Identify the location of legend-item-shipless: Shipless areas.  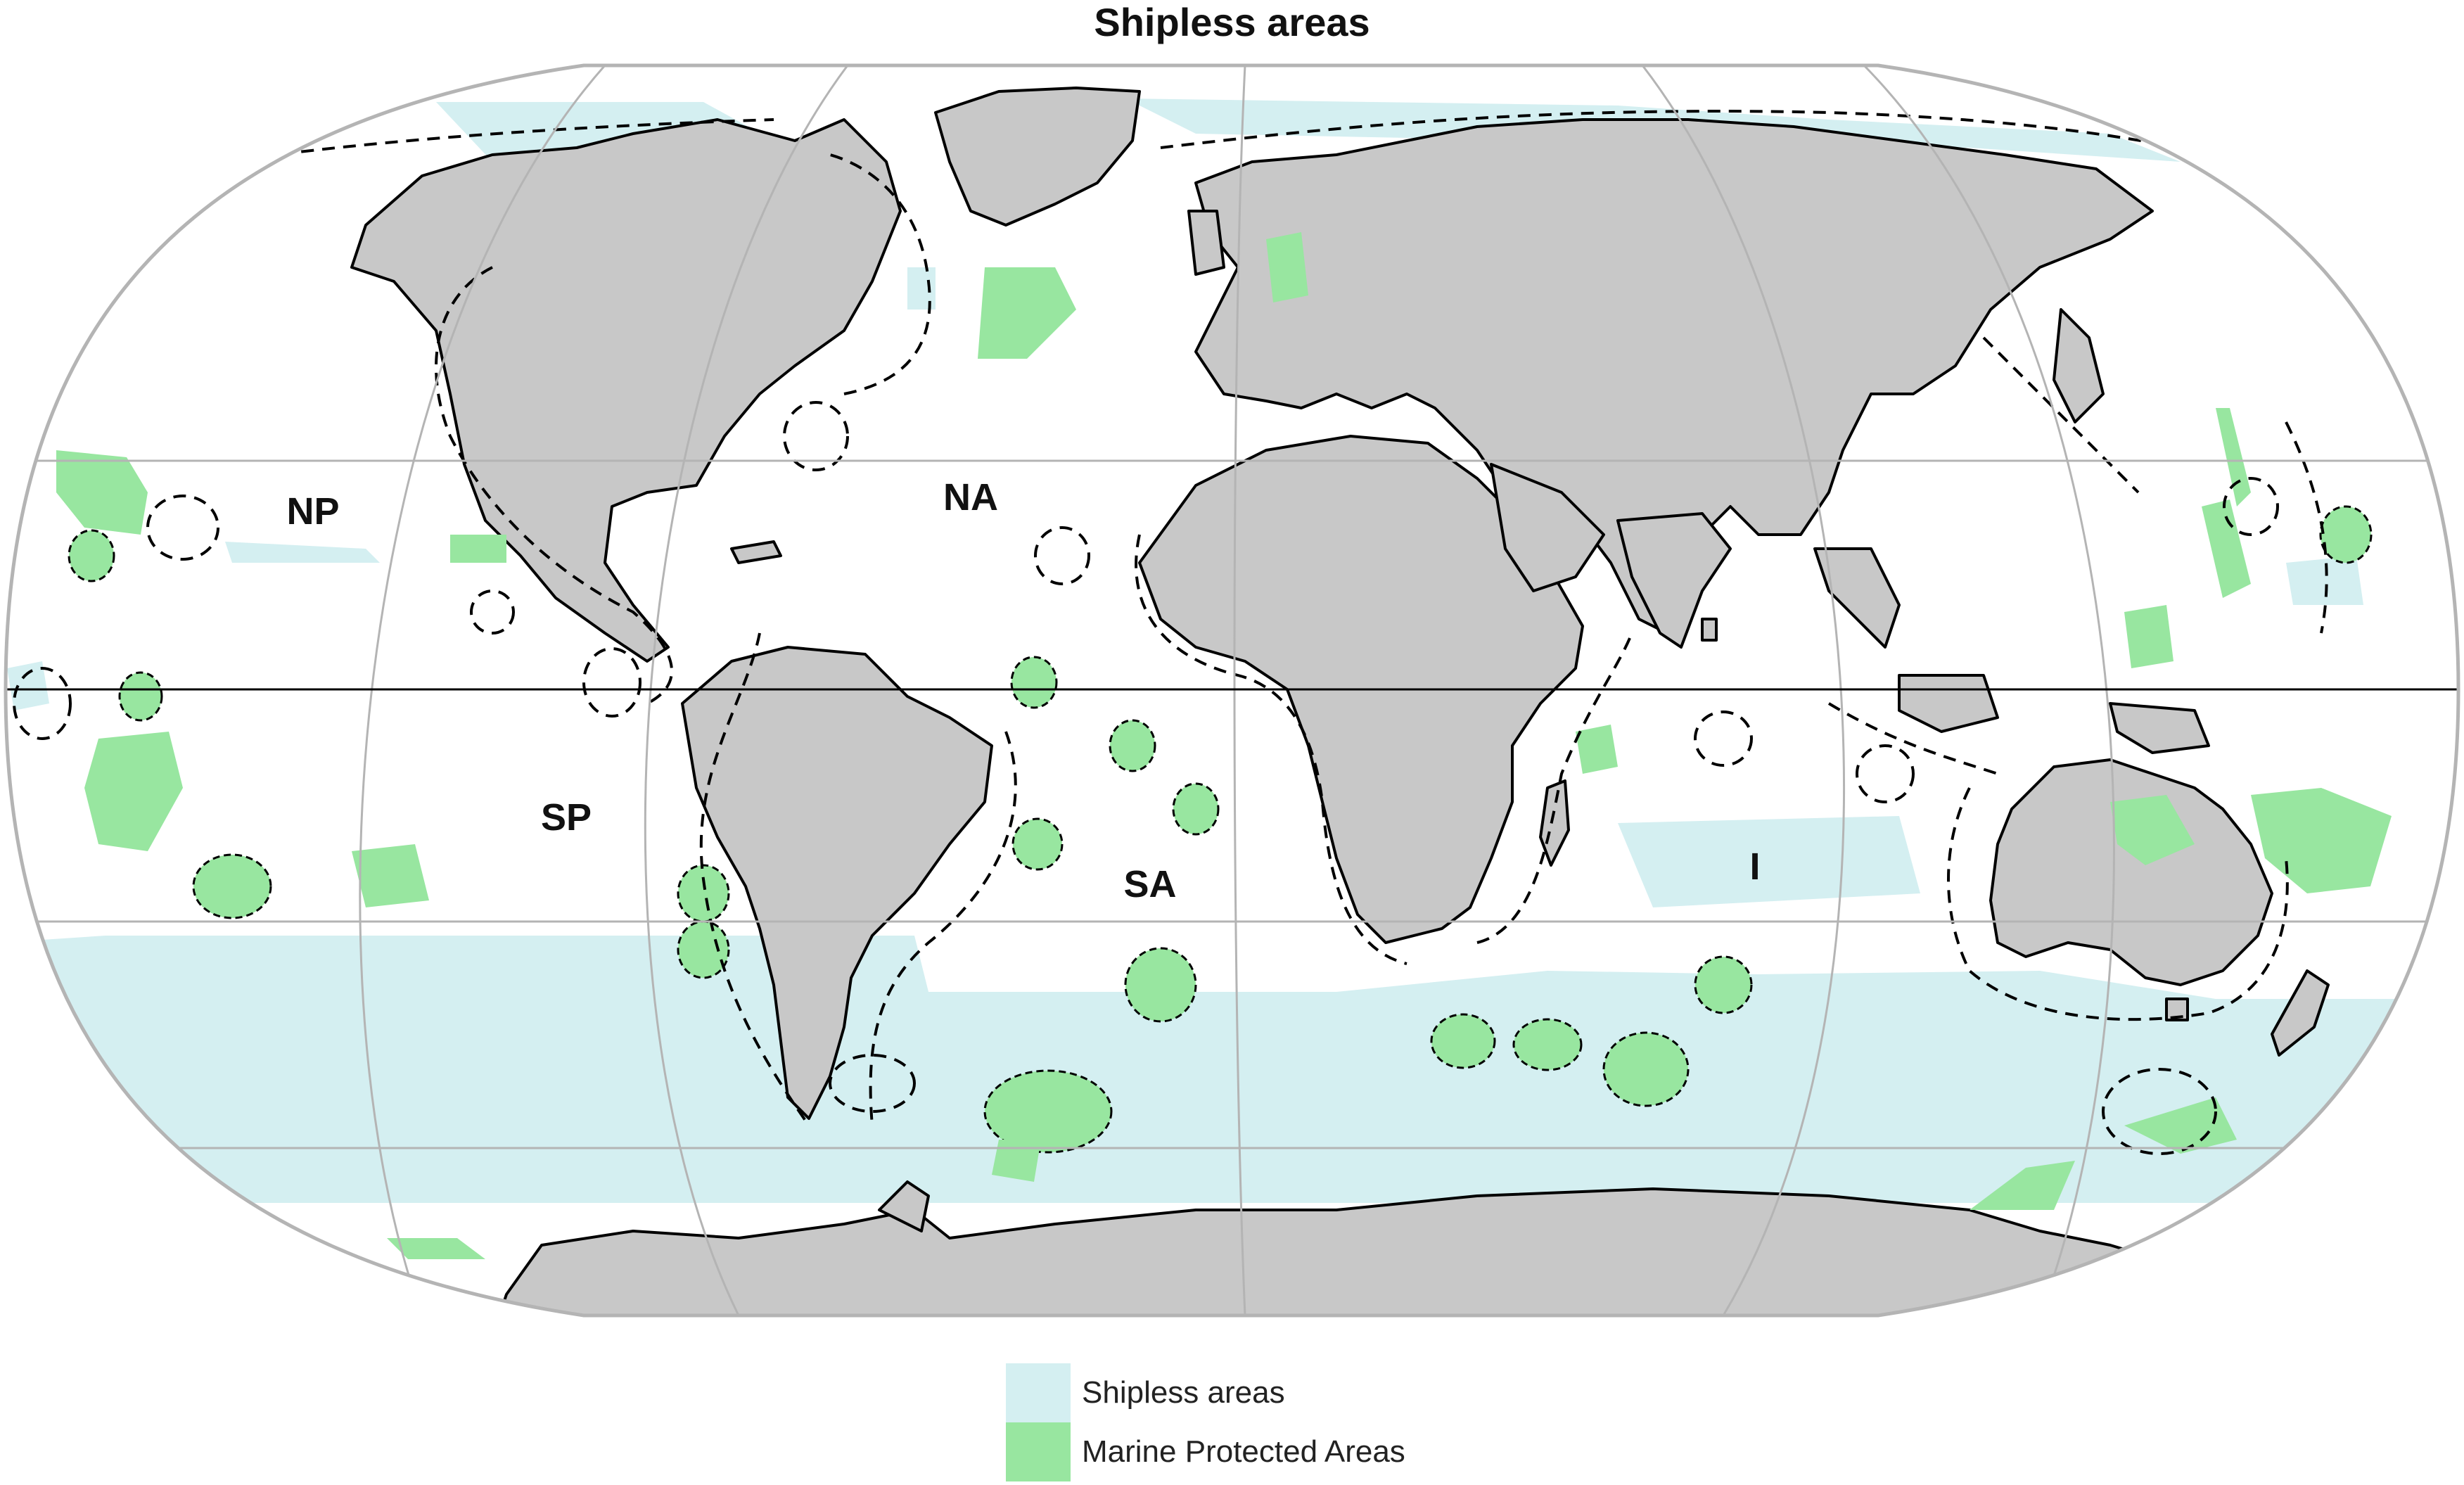
(1205, 1392).